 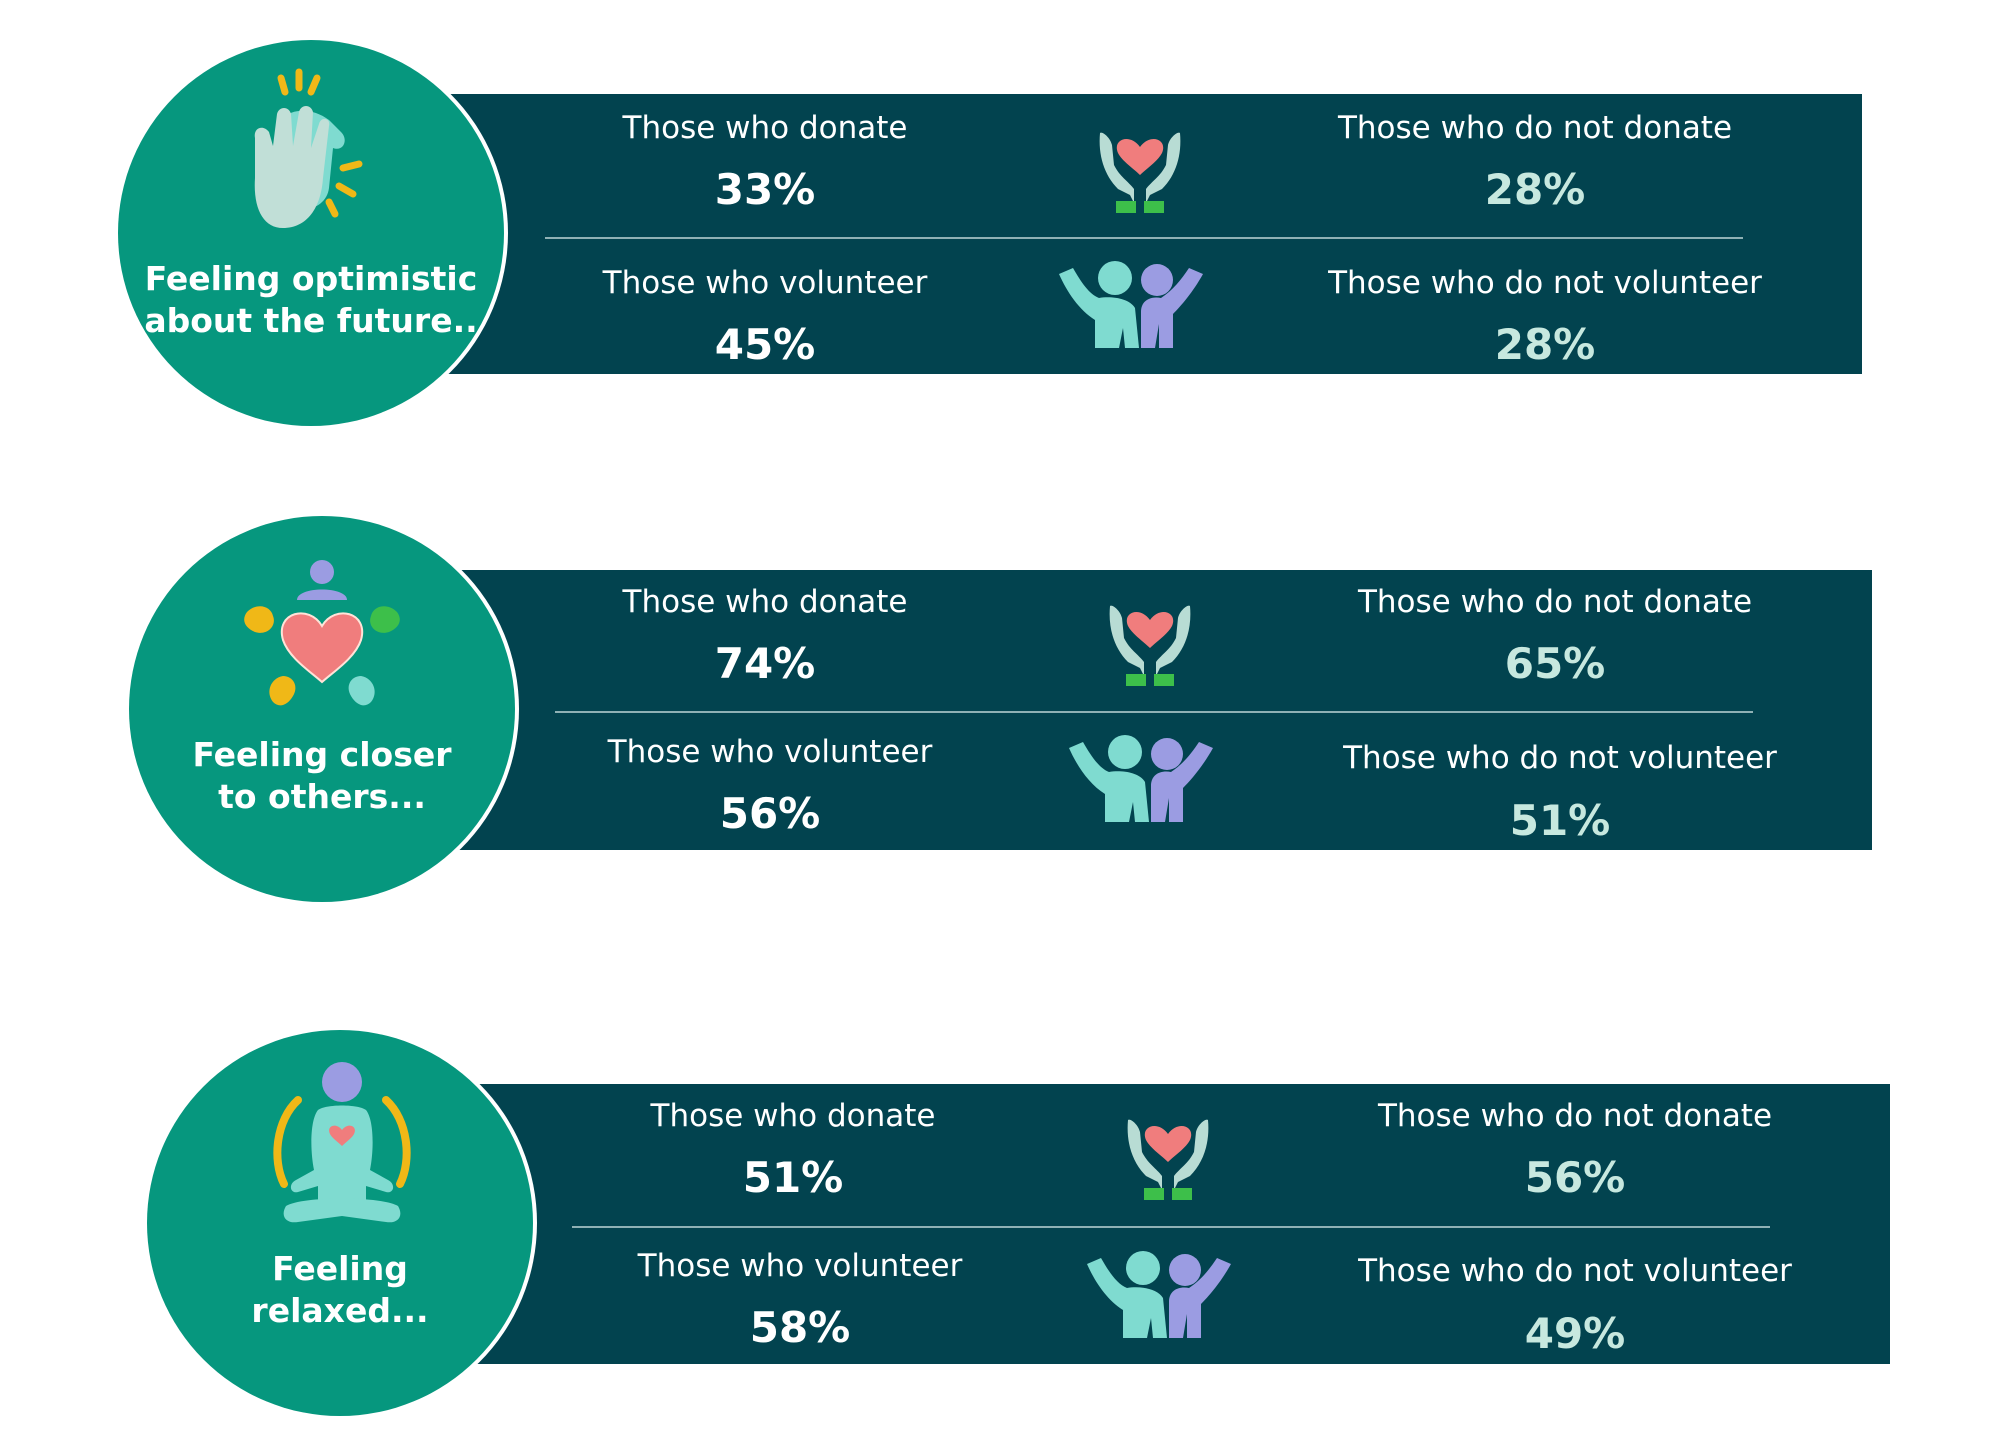 I want to click on not-volunteer-value: 28%, so click(x=1545, y=344).